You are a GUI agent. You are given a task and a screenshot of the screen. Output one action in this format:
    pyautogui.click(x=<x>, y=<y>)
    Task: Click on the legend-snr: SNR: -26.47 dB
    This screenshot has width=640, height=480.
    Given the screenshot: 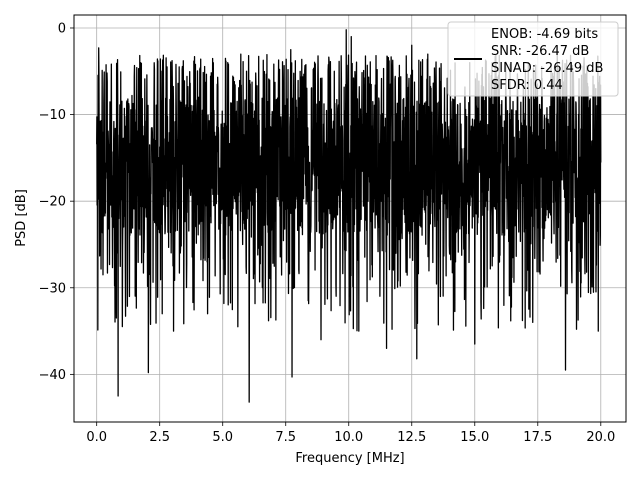 What is the action you would take?
    pyautogui.click(x=540, y=51)
    